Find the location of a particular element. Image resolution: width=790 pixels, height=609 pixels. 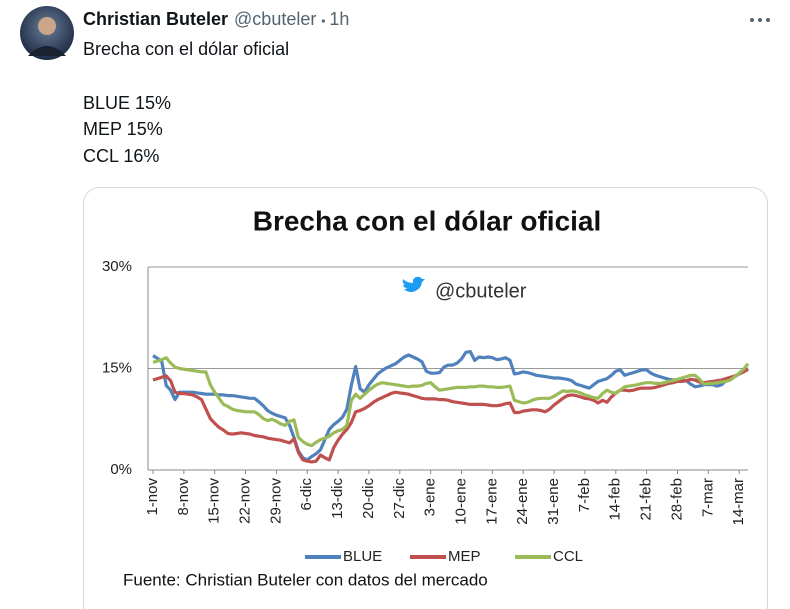

y-tick-label: 30% is located at coordinates (117, 266).